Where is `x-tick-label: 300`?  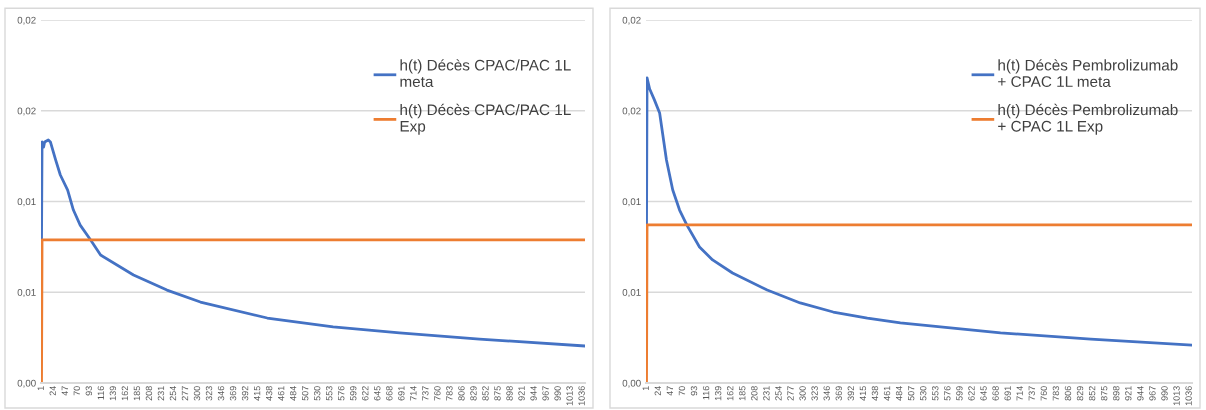
x-tick-label: 300 is located at coordinates (802, 393).